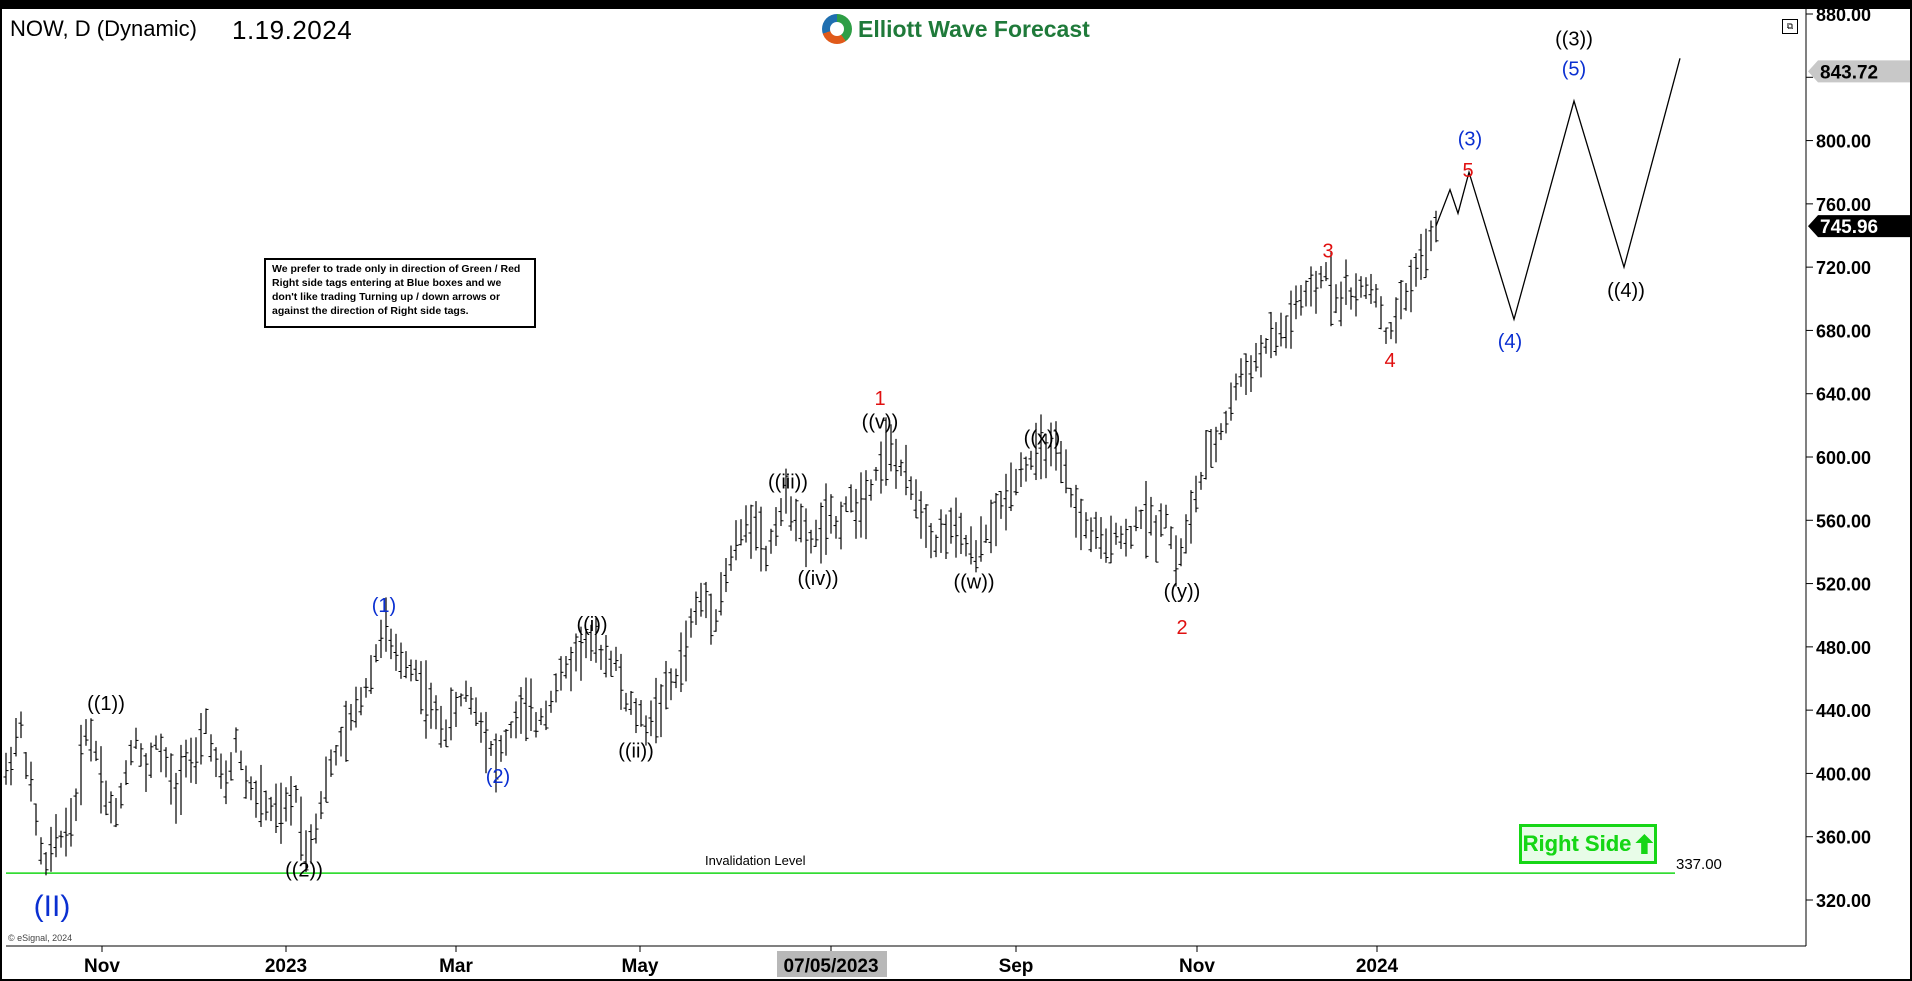  I want to click on window-restore-icon: ⧉, so click(1790, 26).